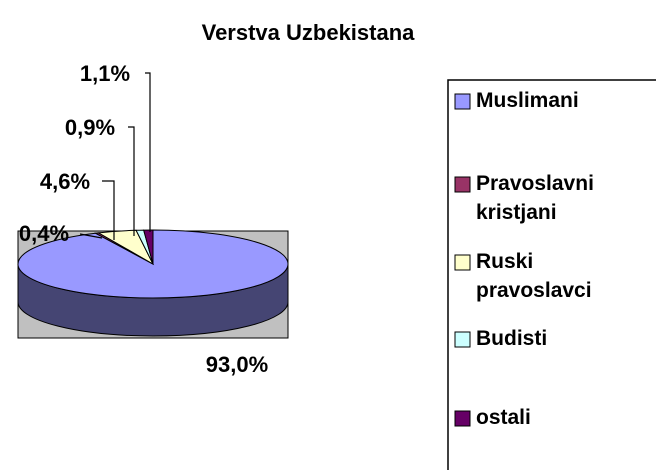  I want to click on legend-label: Muslimani, so click(527, 100).